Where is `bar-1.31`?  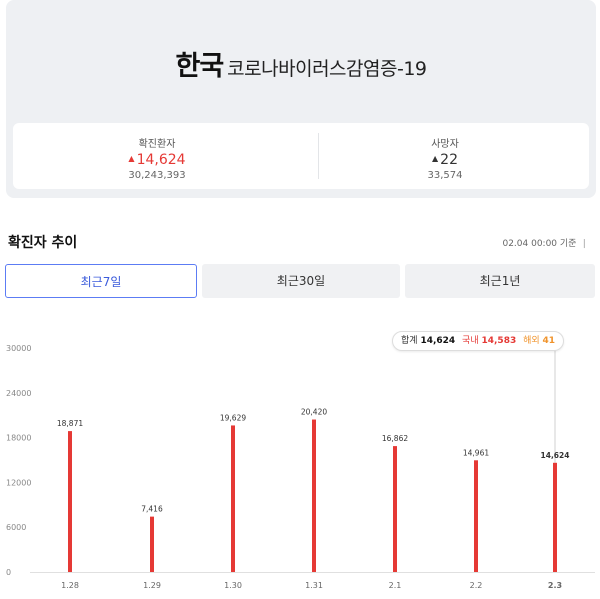
bar-1.31 is located at coordinates (314, 495).